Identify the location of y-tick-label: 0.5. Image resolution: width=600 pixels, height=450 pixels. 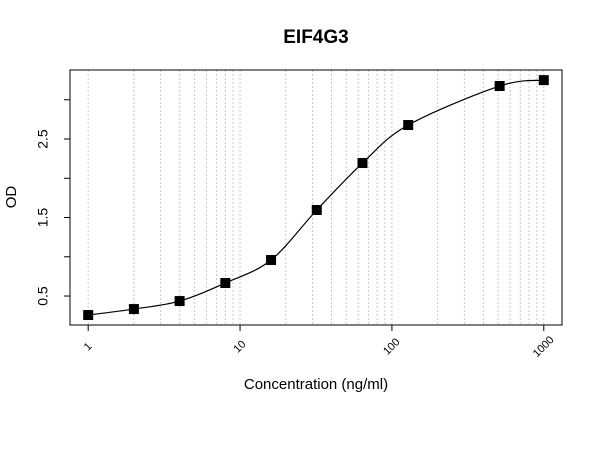
(43, 296).